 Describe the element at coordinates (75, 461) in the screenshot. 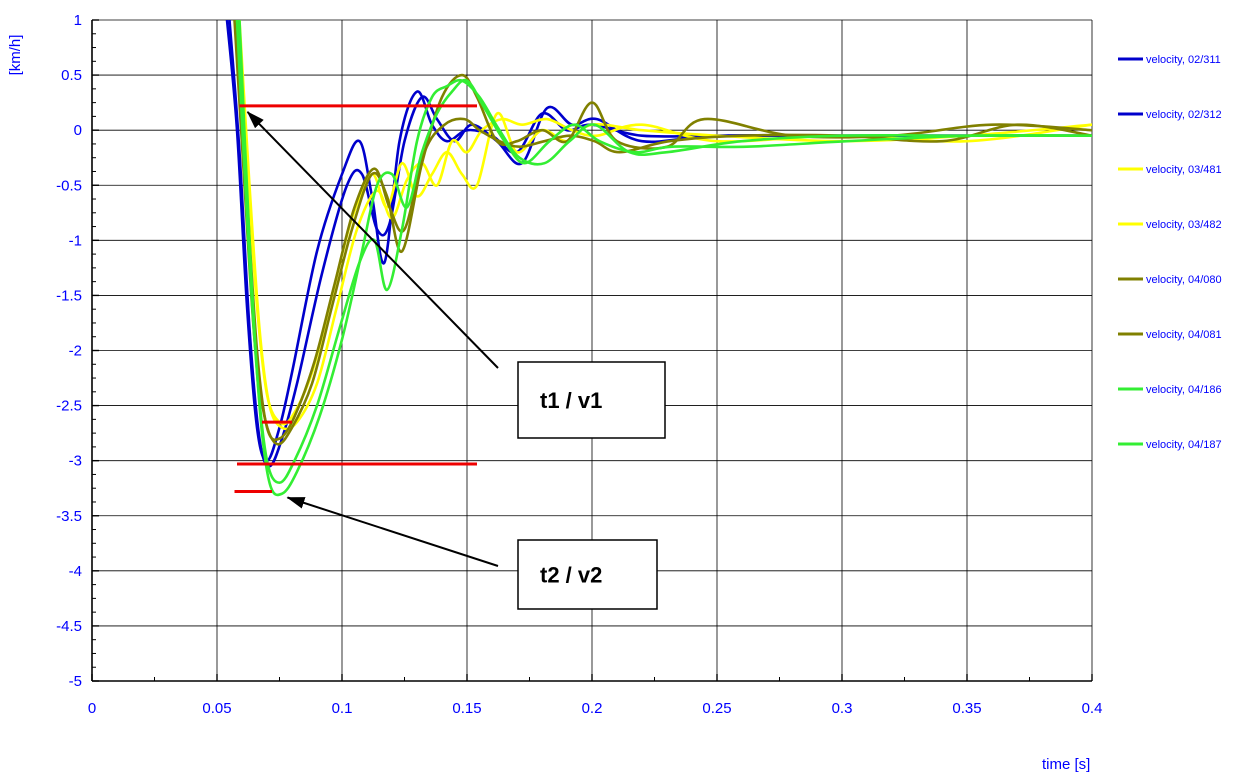

I see `y-tick-label: -3` at that location.